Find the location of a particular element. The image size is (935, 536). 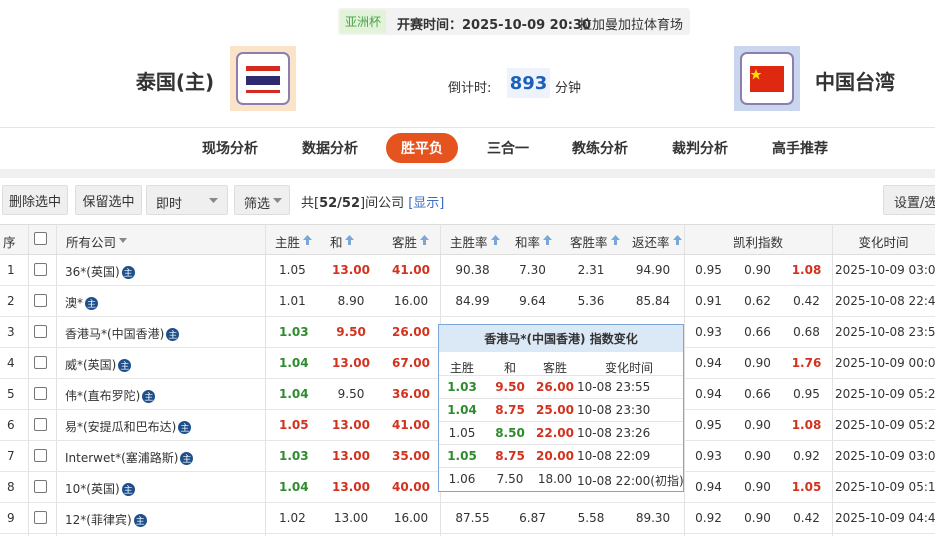

filter-text: 筛选 is located at coordinates (257, 204).